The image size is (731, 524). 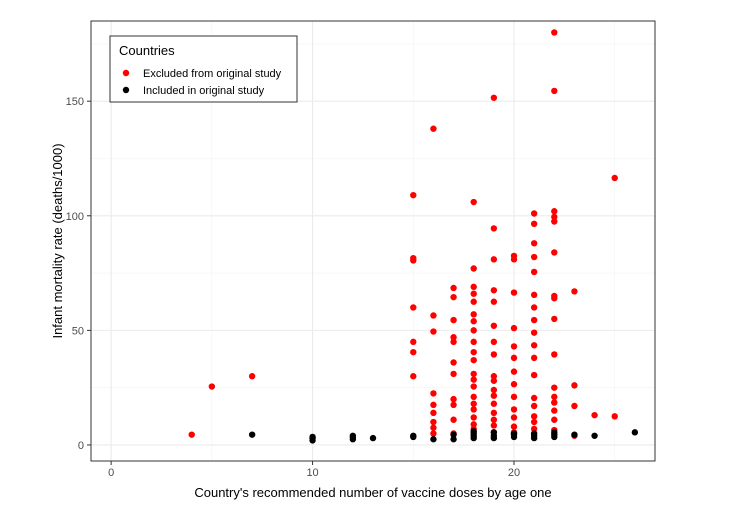 I want to click on y-tick-label: 150, so click(x=75, y=102).